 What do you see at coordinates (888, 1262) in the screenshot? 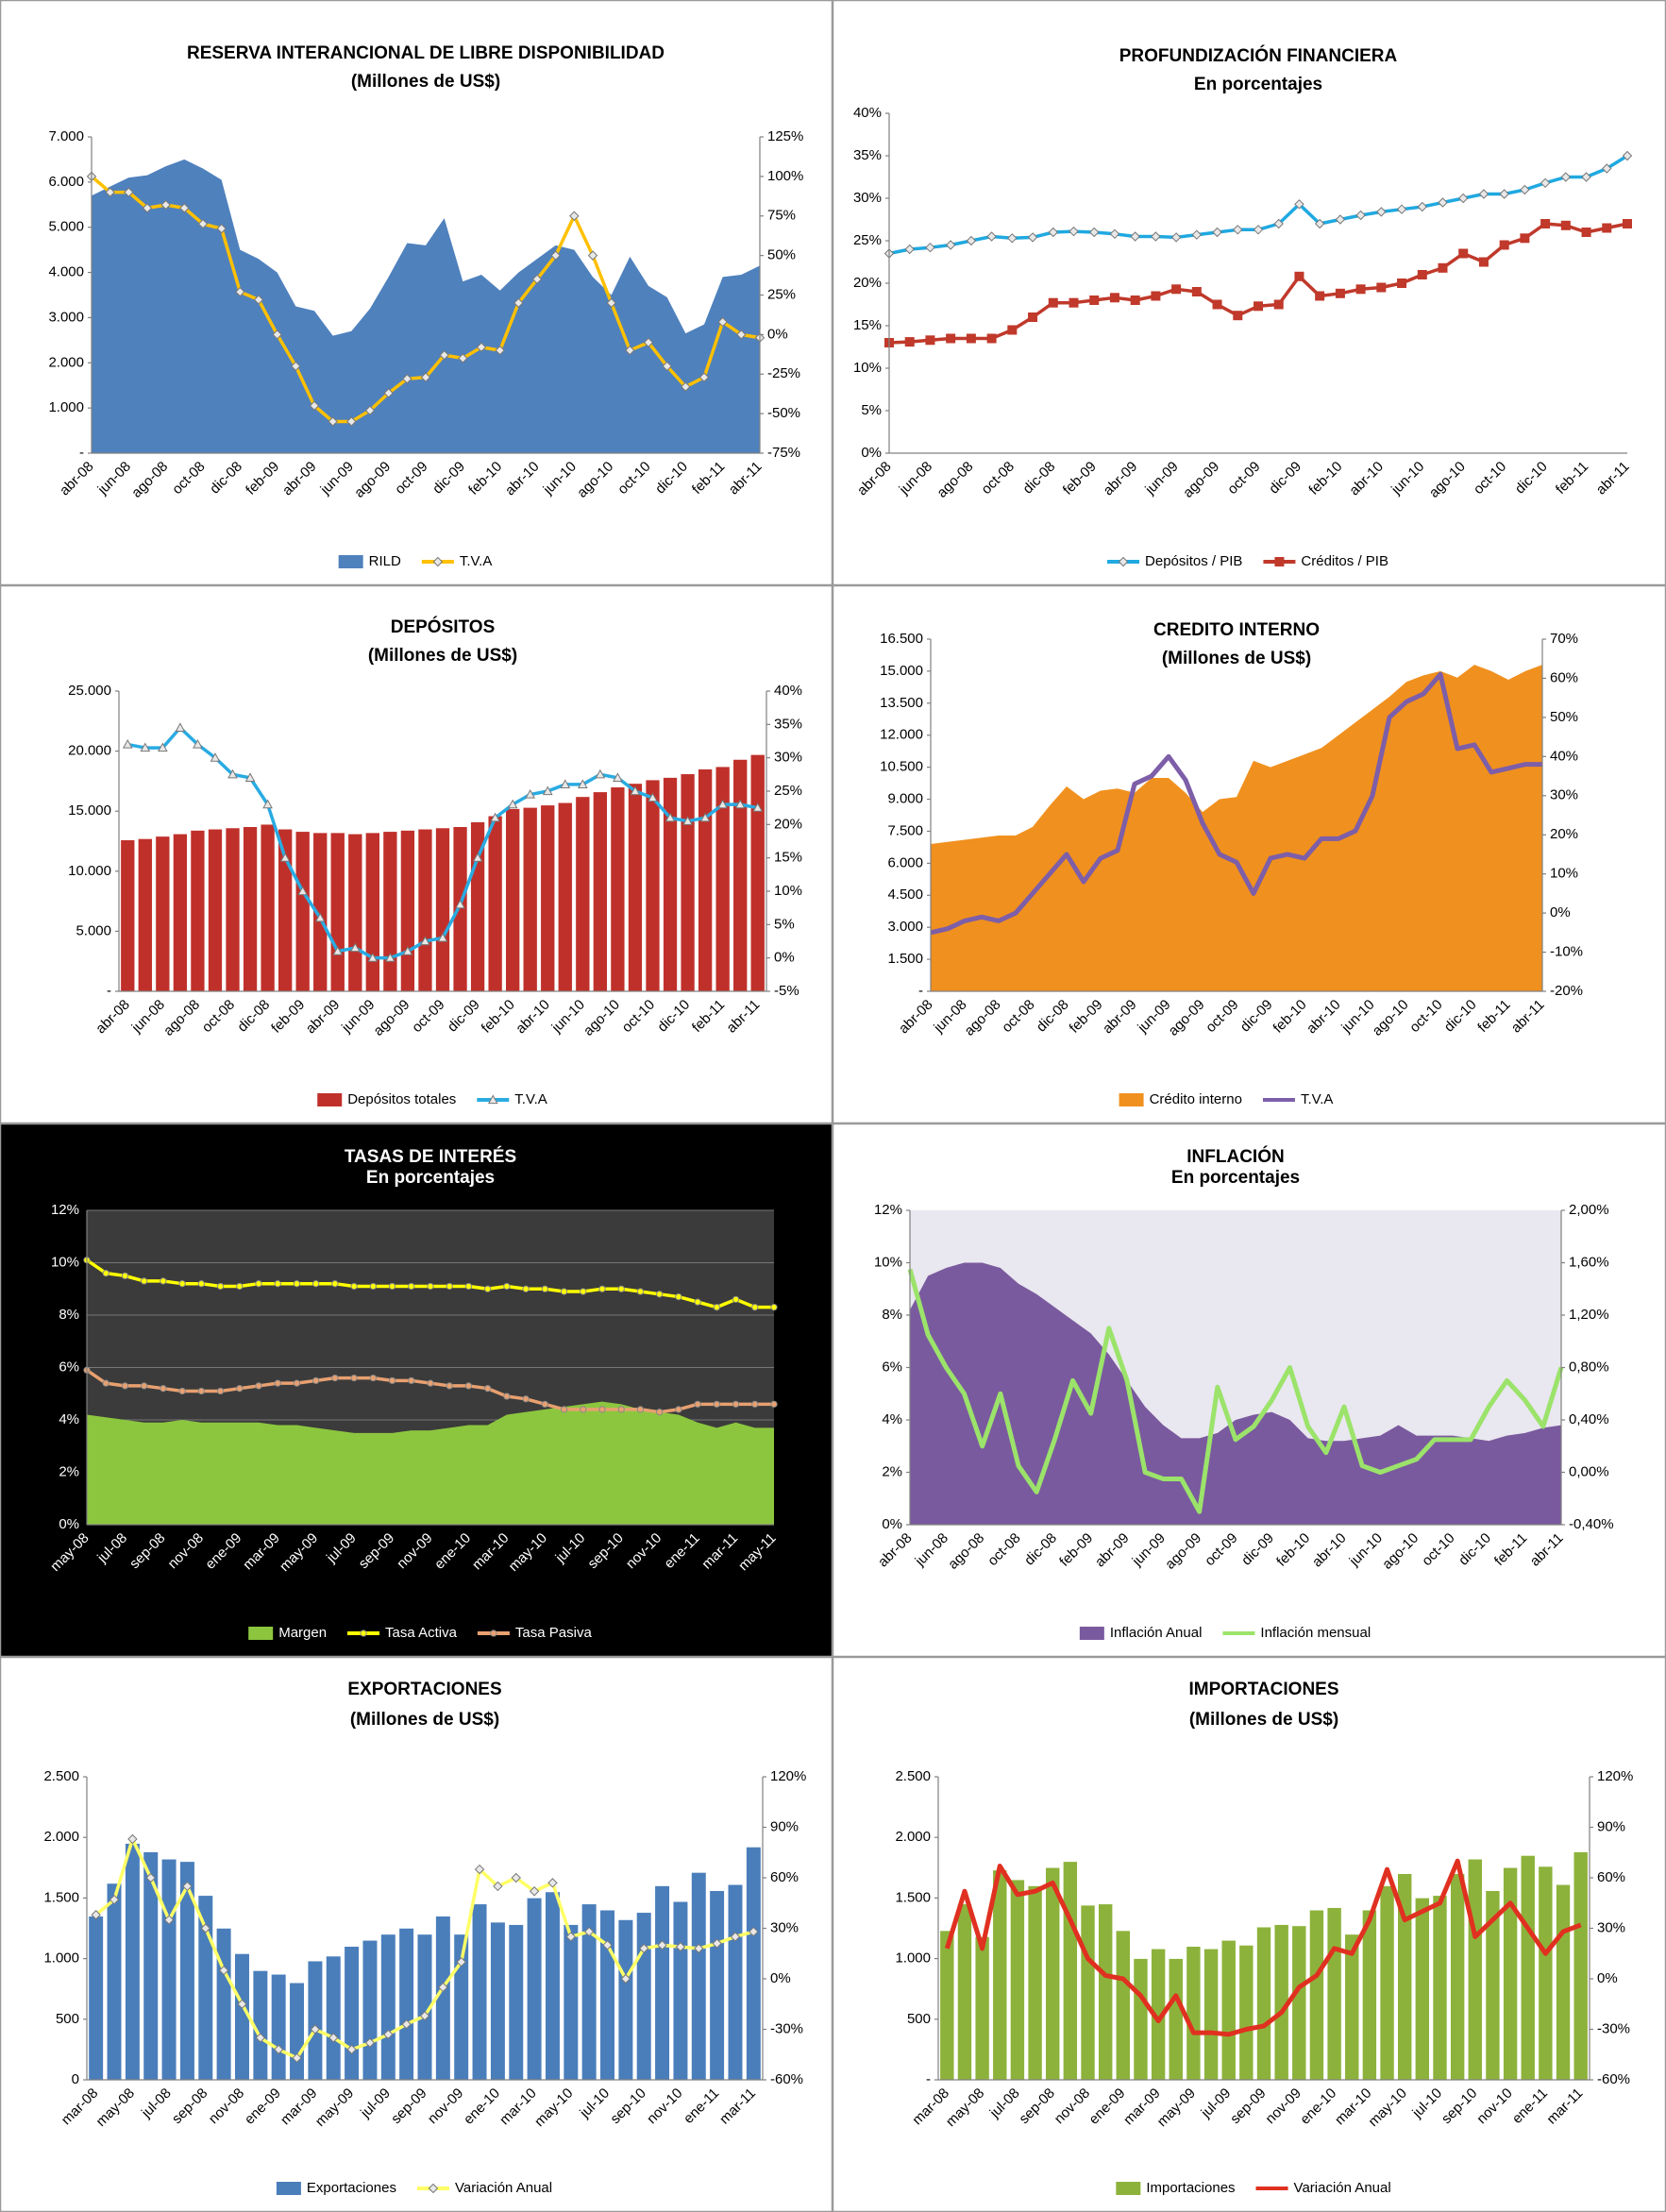
I see `y-tick-label: 10%` at bounding box center [888, 1262].